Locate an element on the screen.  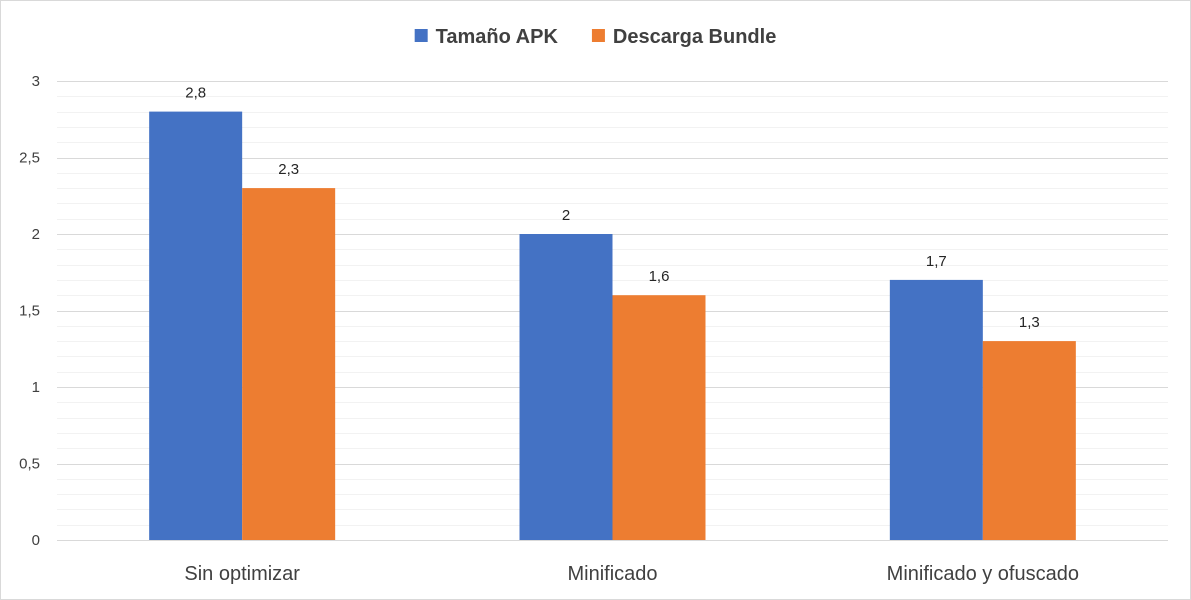
data-label: 1,6 is located at coordinates (659, 276).